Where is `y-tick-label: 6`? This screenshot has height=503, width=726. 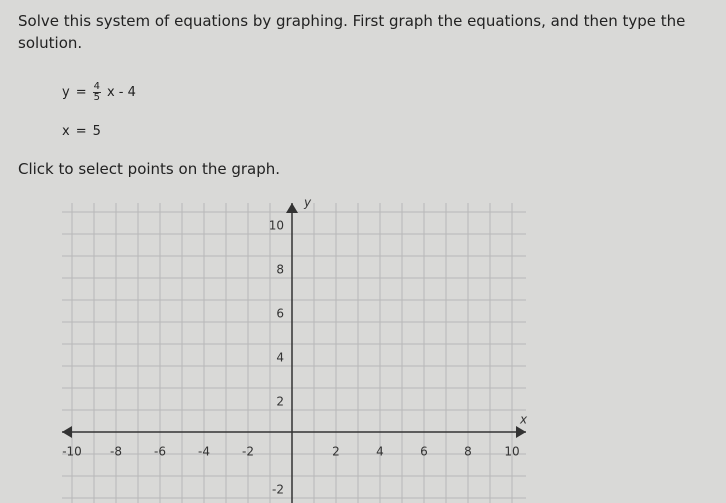
y-tick-label: 6 is located at coordinates (280, 314).